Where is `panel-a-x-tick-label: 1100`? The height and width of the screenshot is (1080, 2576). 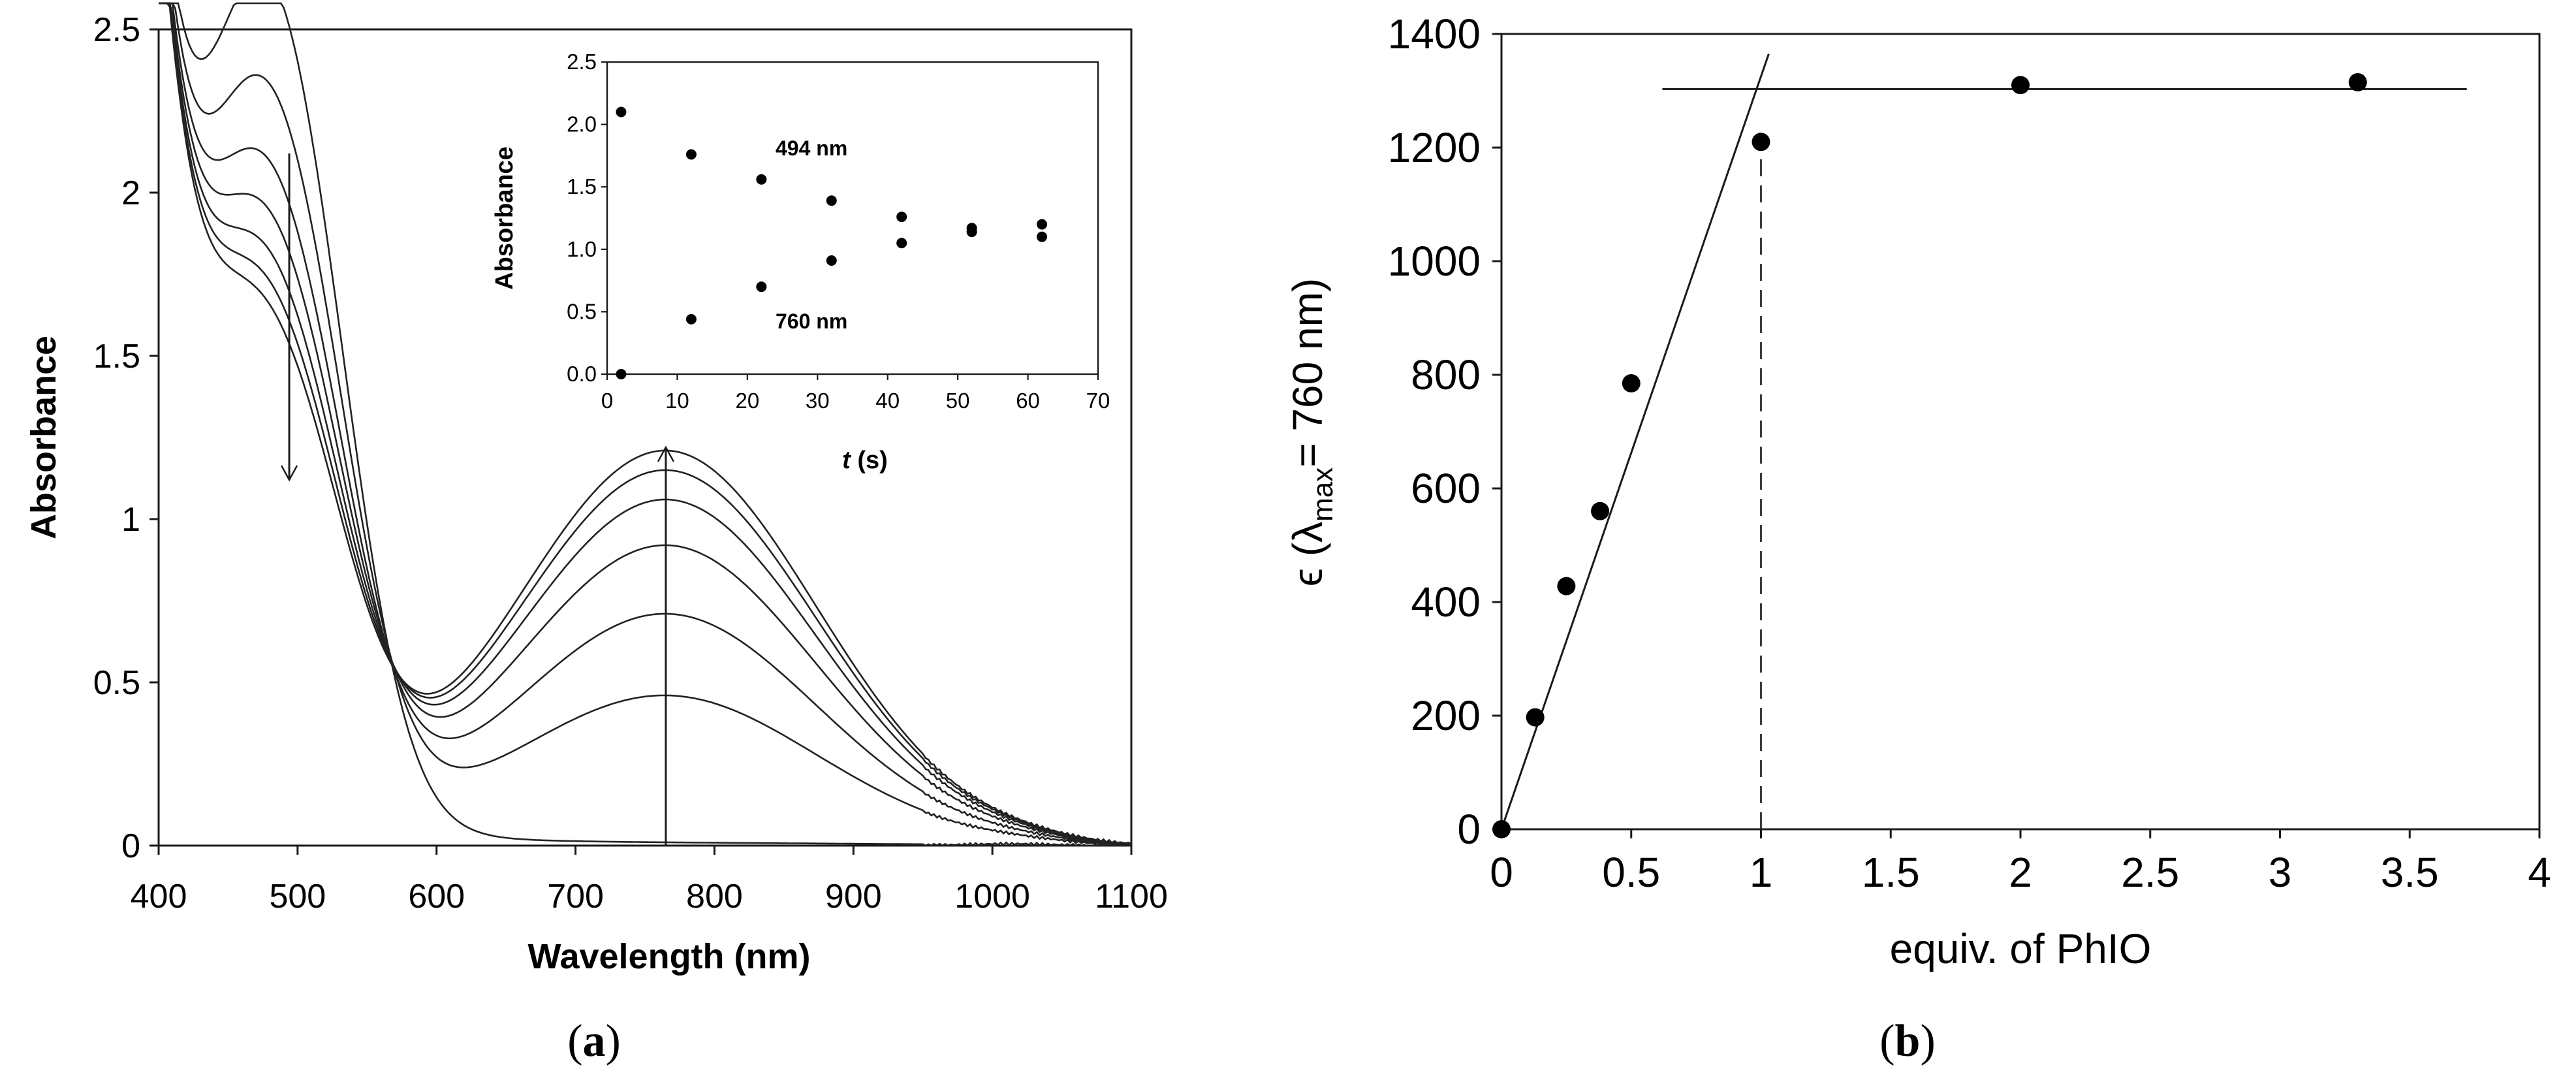
panel-a-x-tick-label: 1100 is located at coordinates (1131, 896).